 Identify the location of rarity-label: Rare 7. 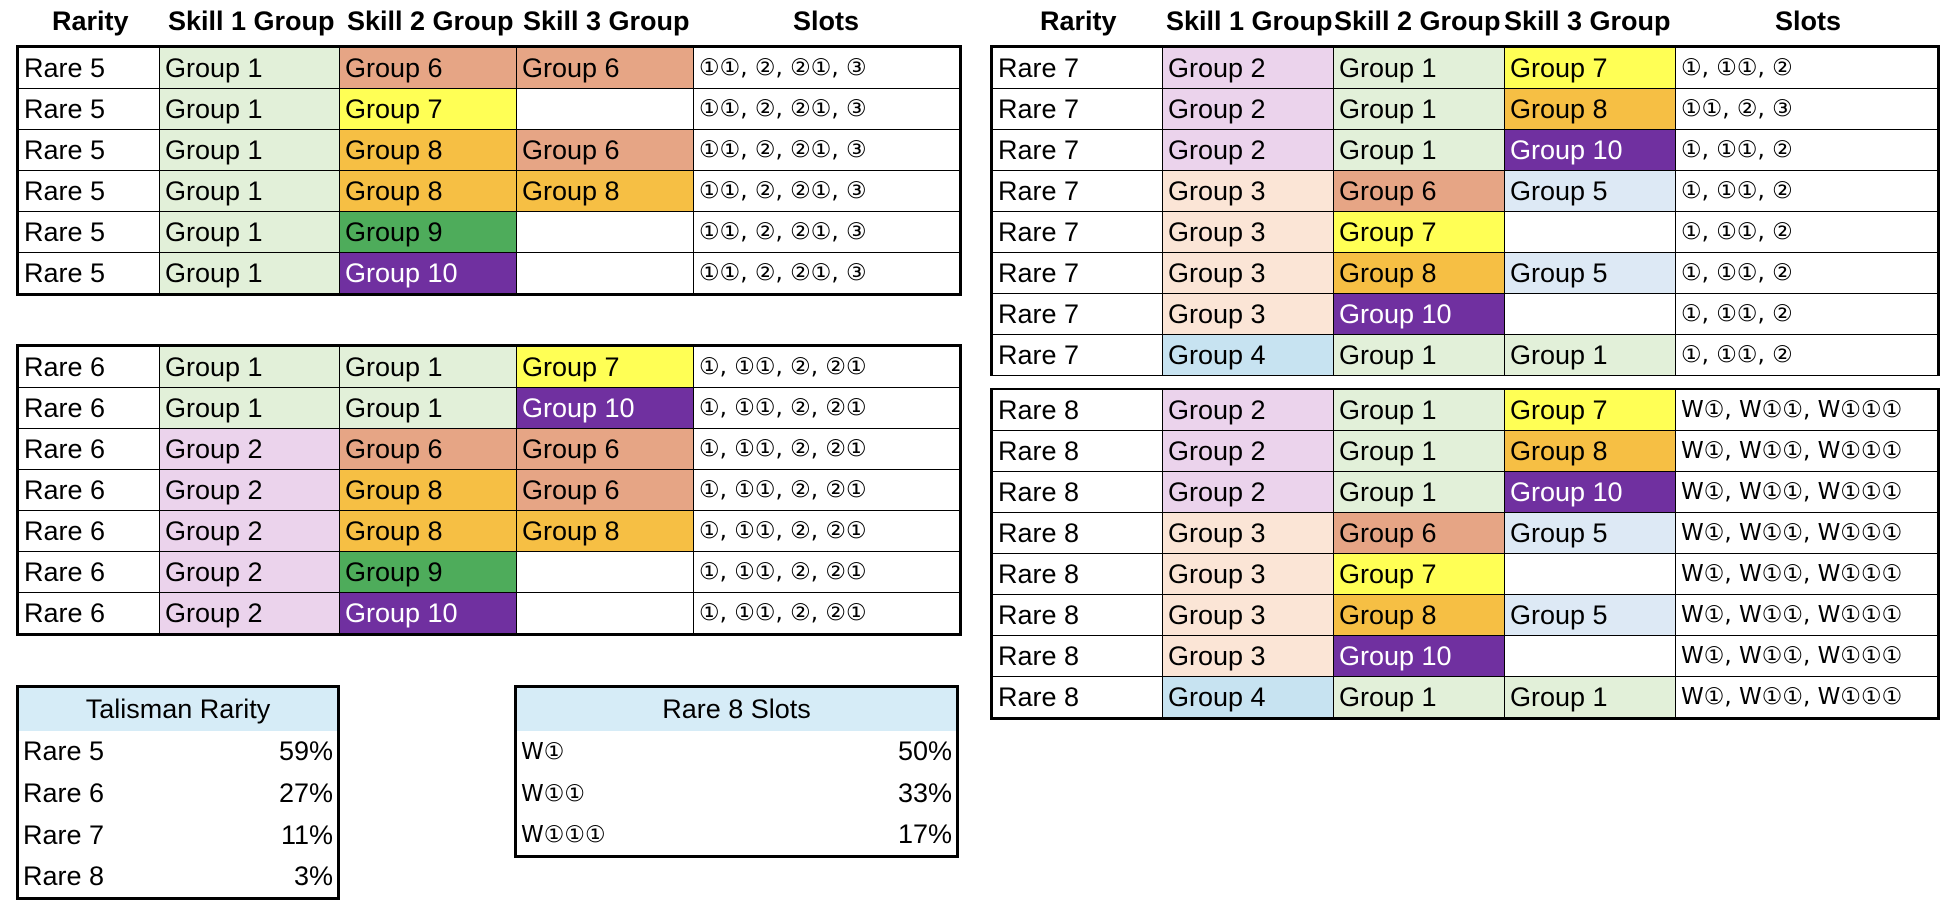
(64, 835).